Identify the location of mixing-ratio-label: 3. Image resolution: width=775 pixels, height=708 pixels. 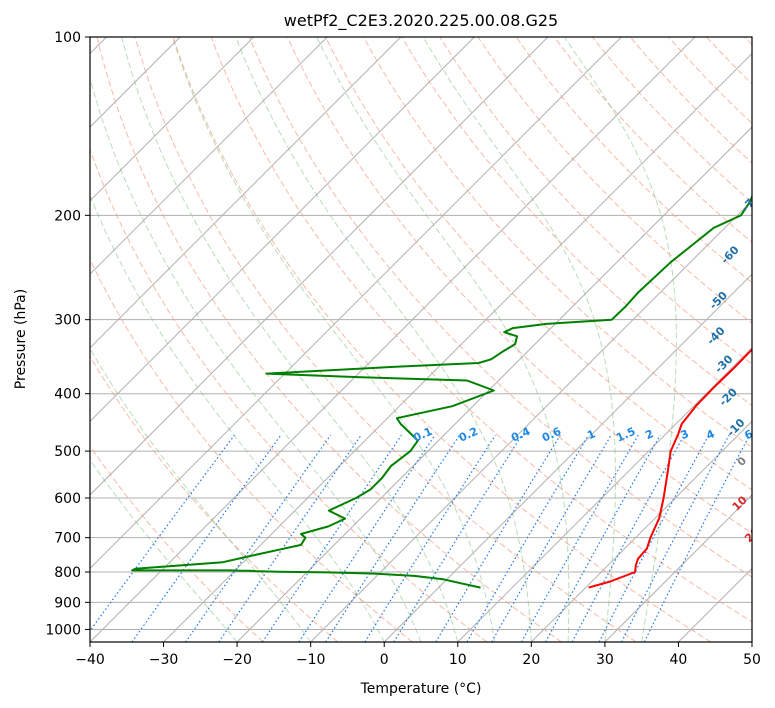
(685, 434).